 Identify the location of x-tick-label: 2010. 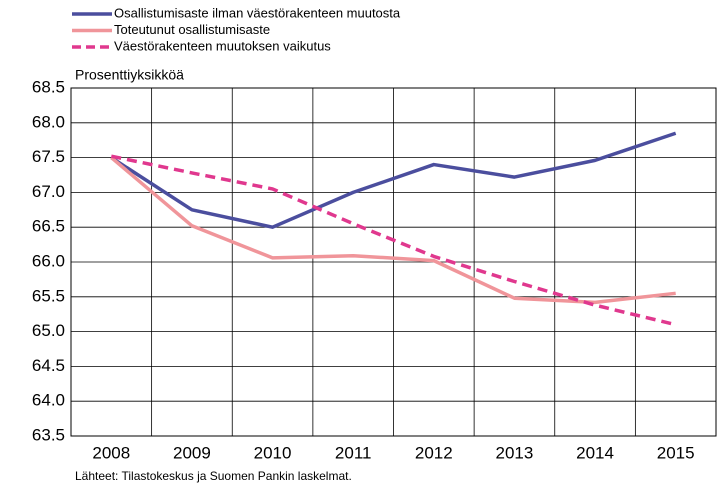
(273, 452).